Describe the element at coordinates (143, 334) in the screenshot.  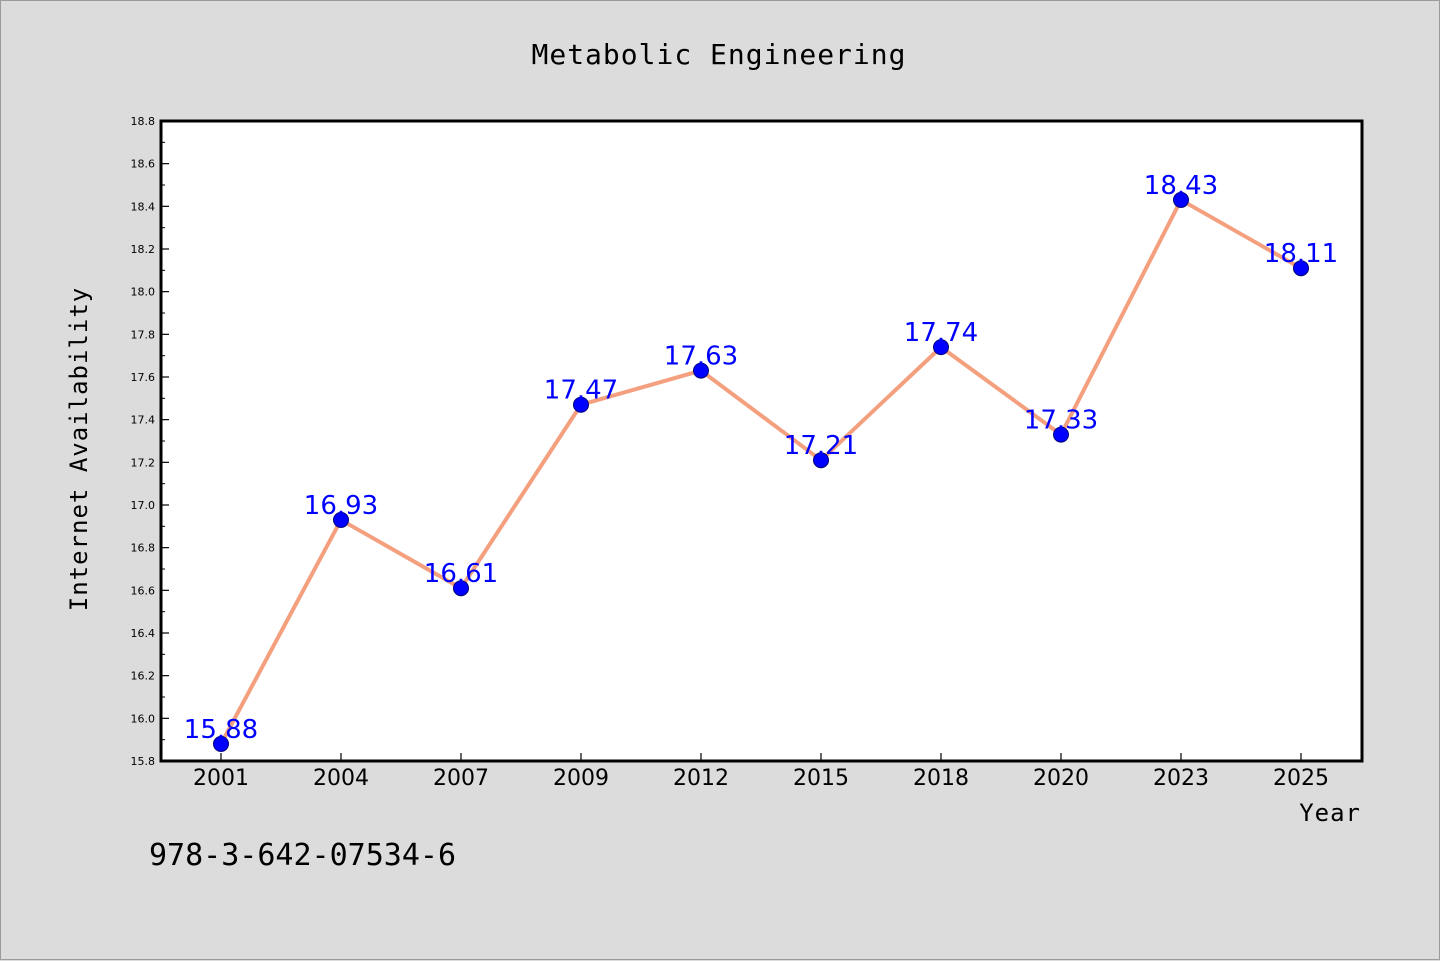
I see `y-tick-label: 17.8` at that location.